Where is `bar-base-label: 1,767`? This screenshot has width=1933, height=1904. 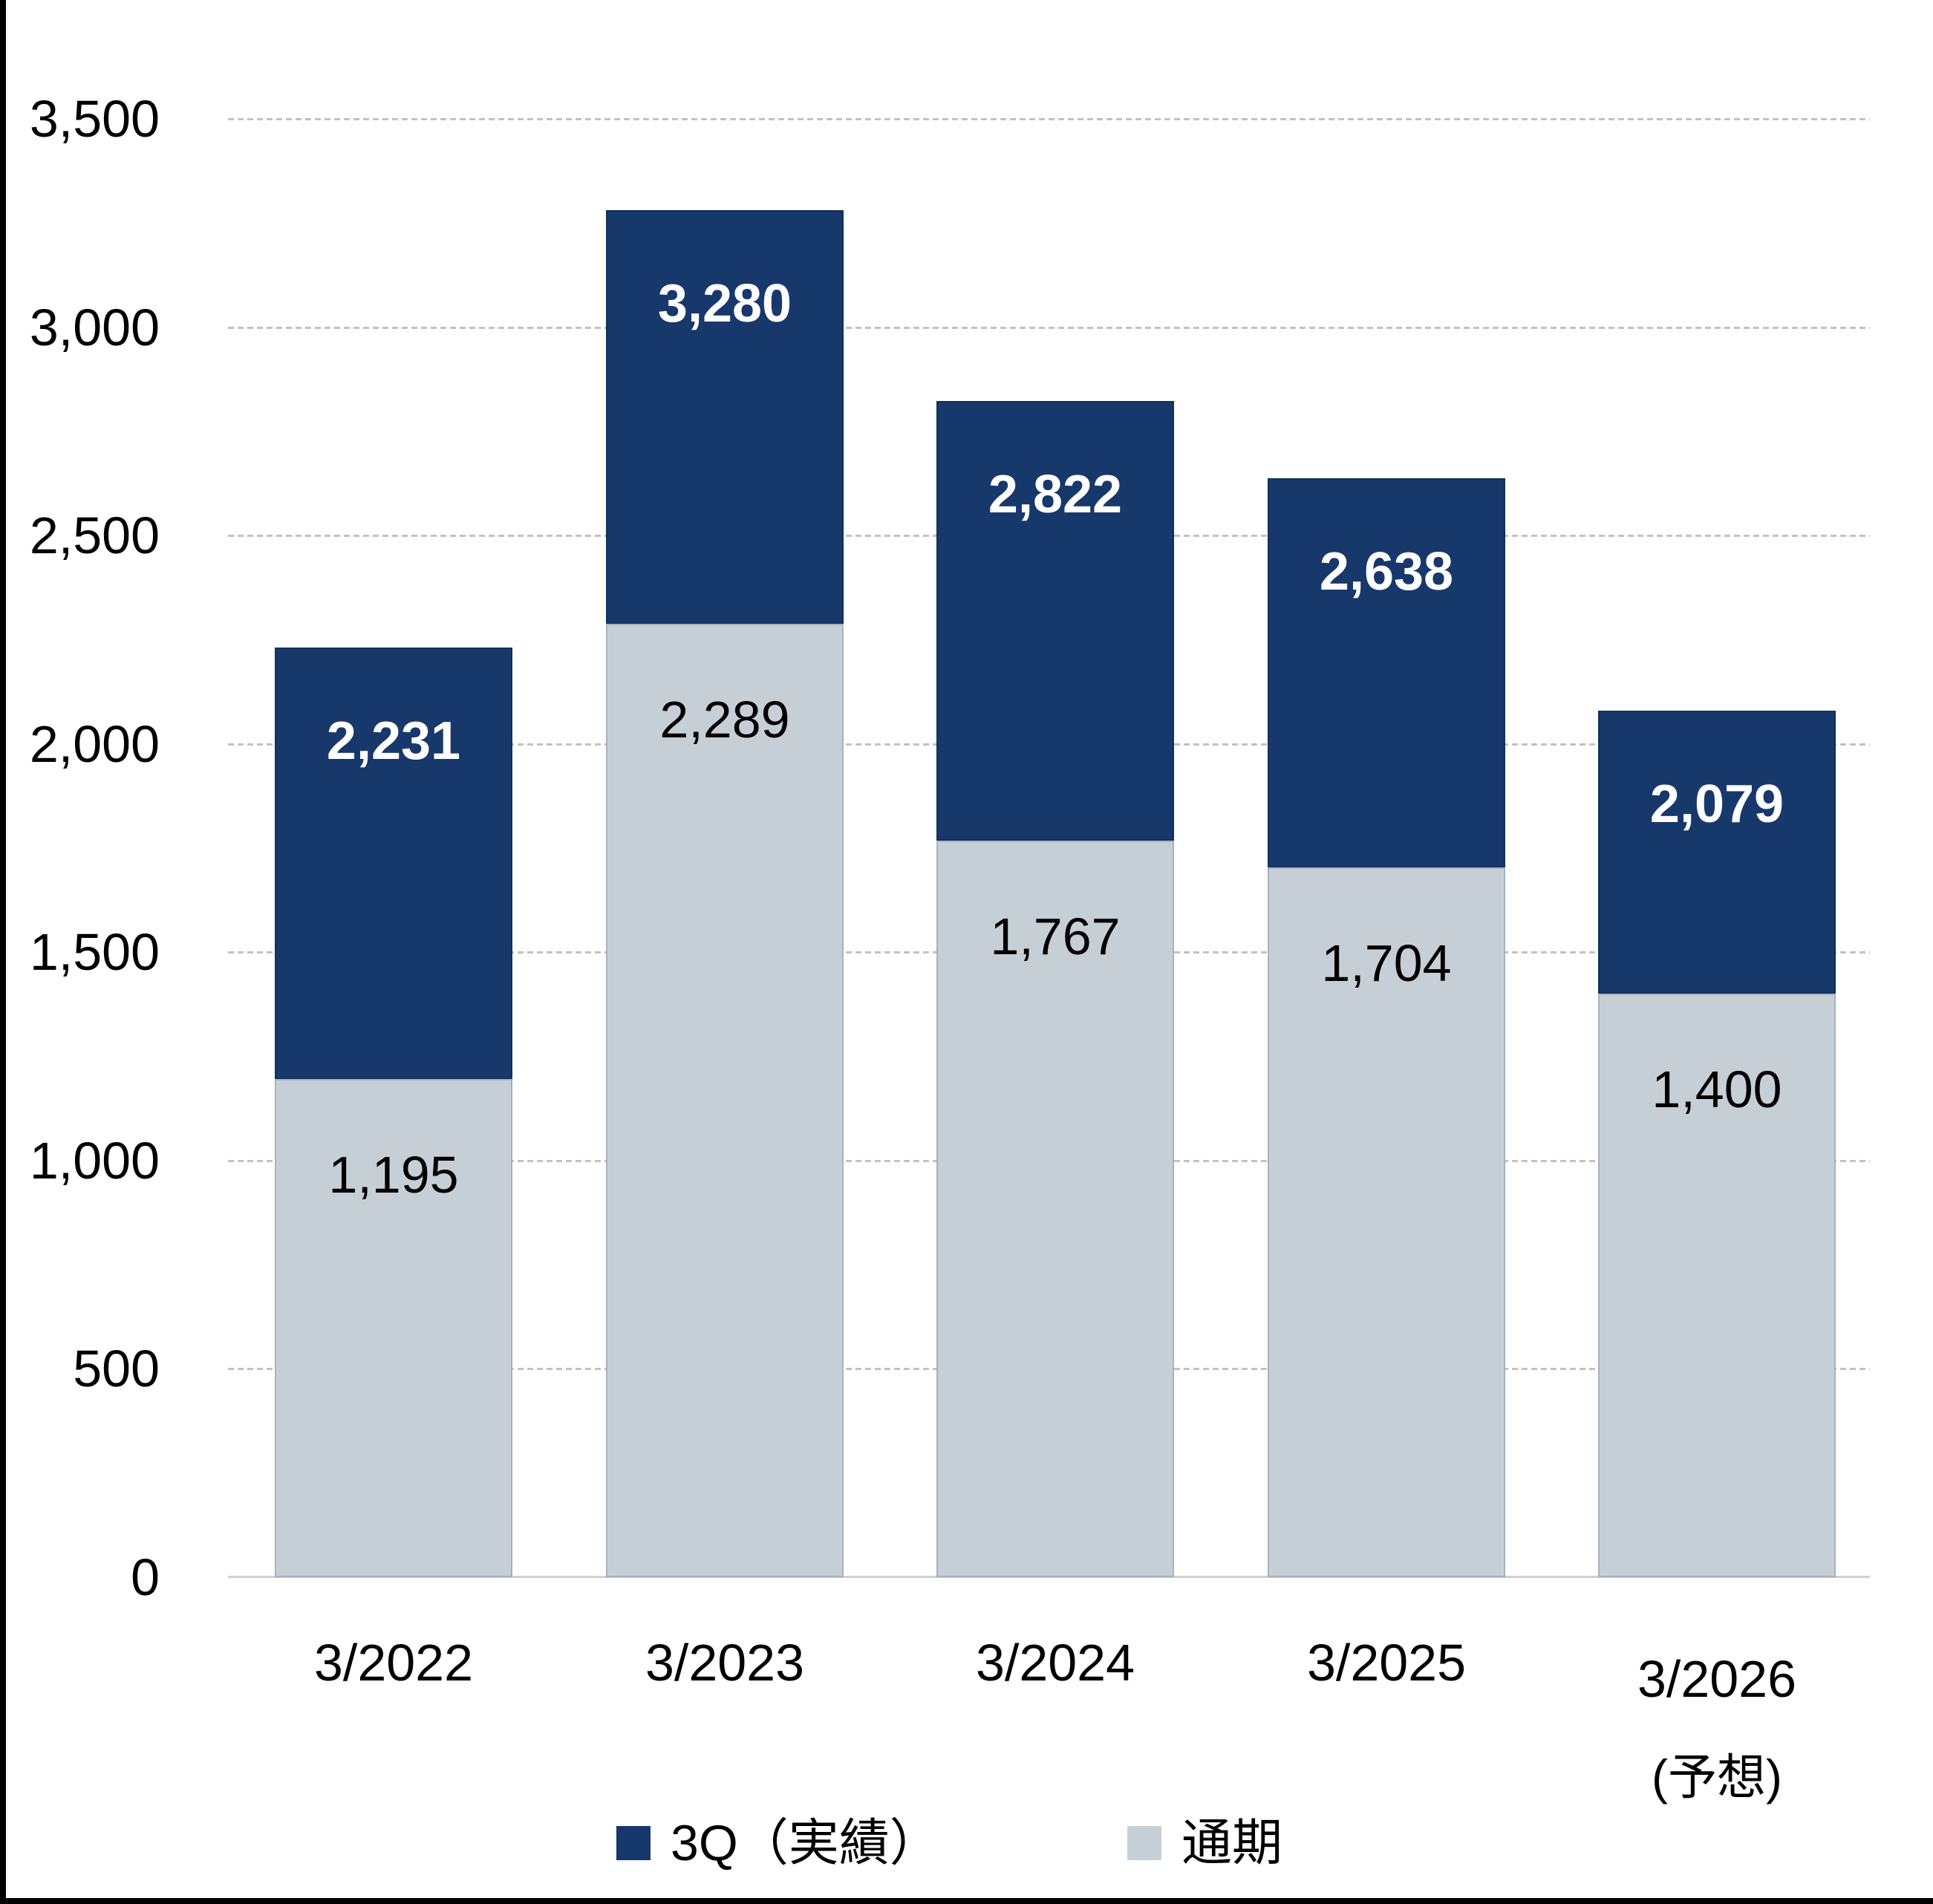
bar-base-label: 1,767 is located at coordinates (1055, 937).